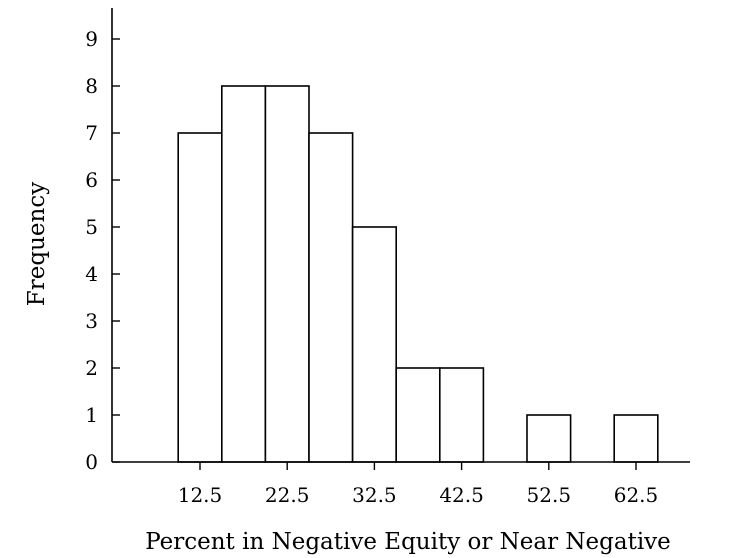 The width and height of the screenshot is (729, 558). Describe the element at coordinates (636, 495) in the screenshot. I see `x-tick-label-62-5: 62.5` at that location.